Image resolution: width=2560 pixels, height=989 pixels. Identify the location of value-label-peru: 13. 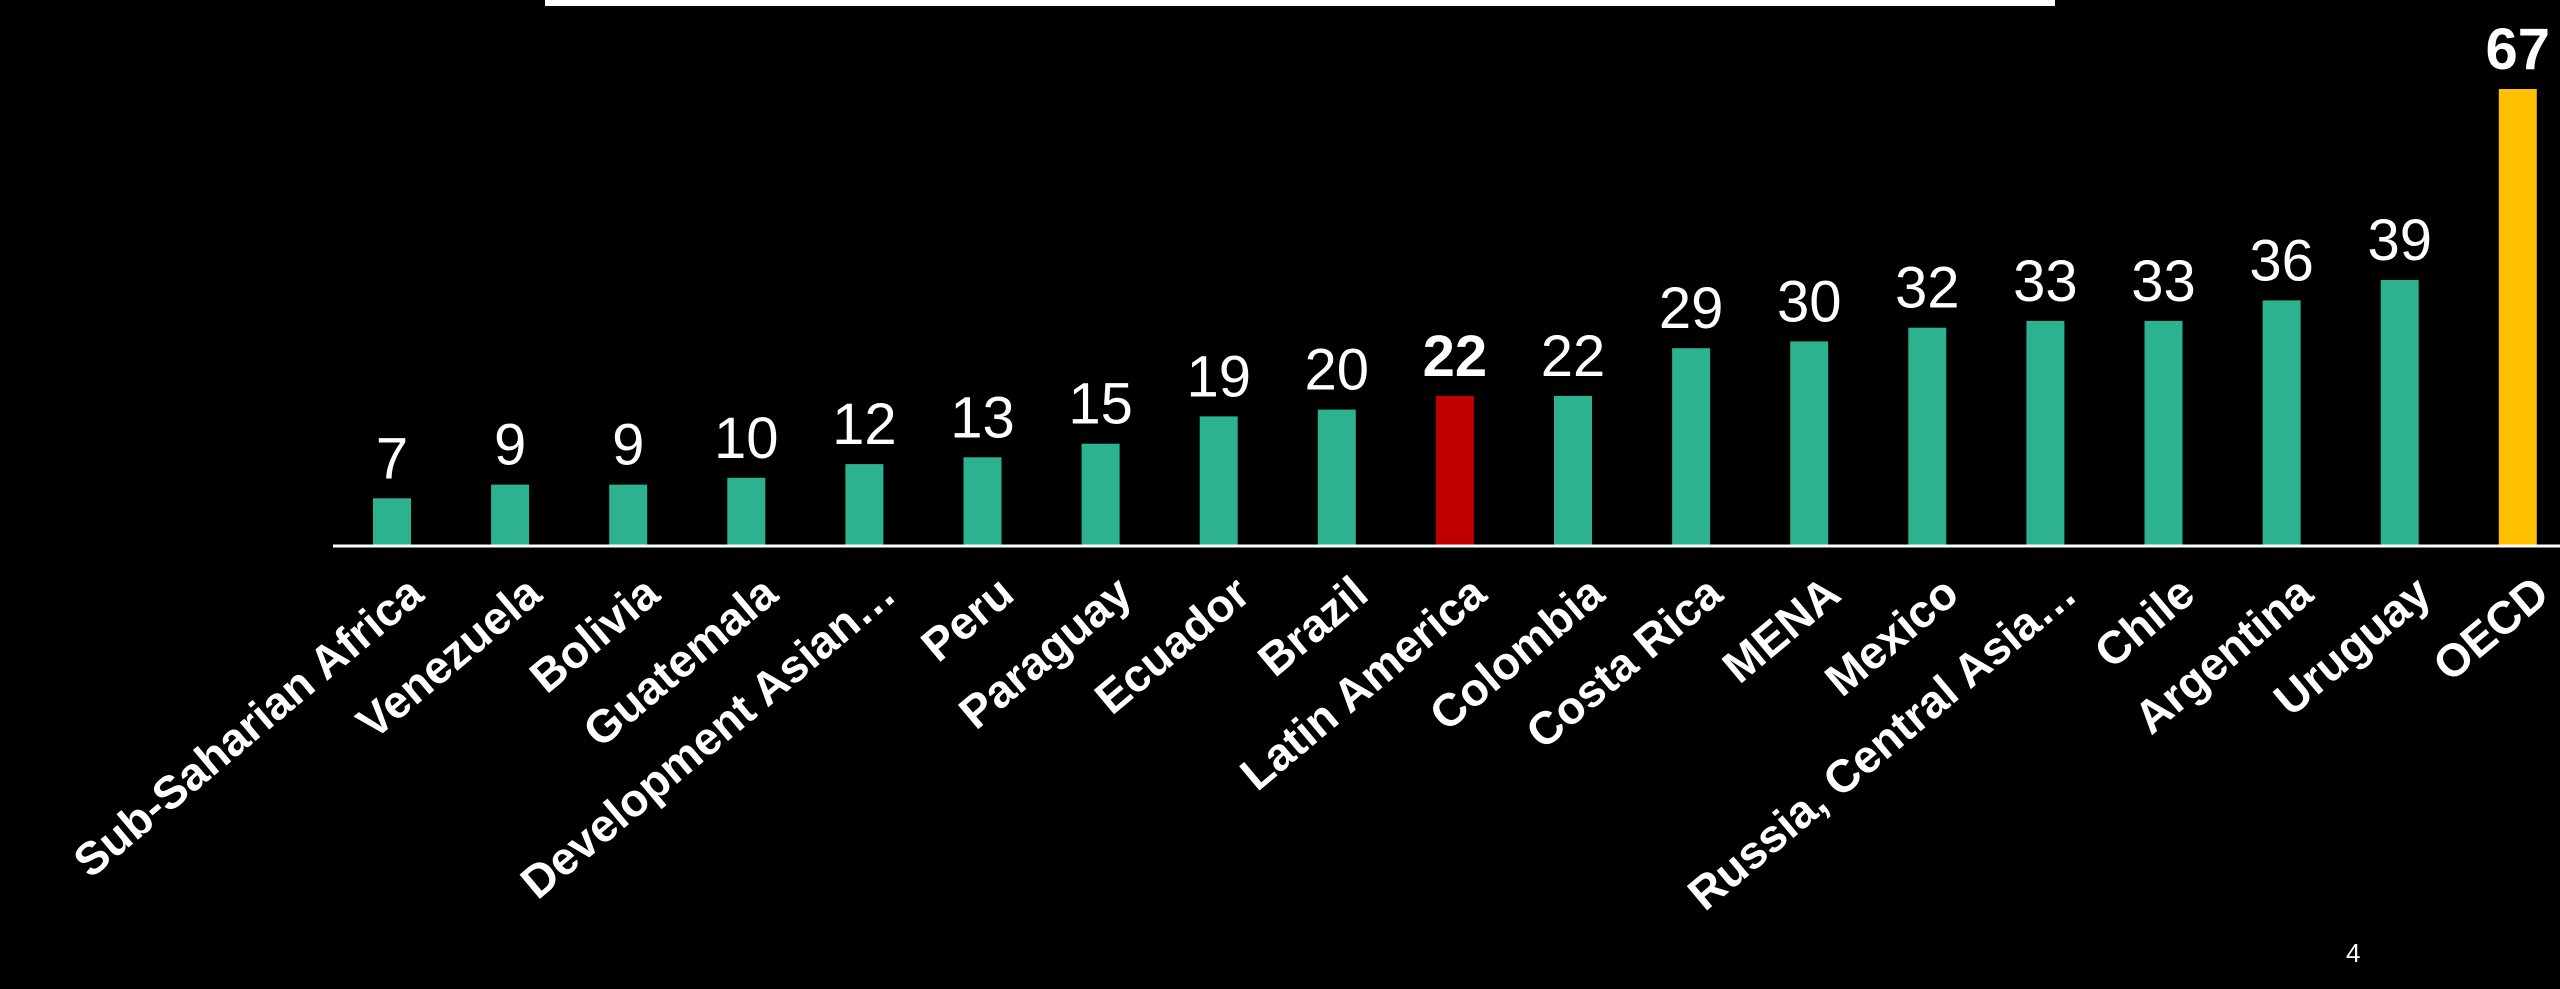
(982, 417).